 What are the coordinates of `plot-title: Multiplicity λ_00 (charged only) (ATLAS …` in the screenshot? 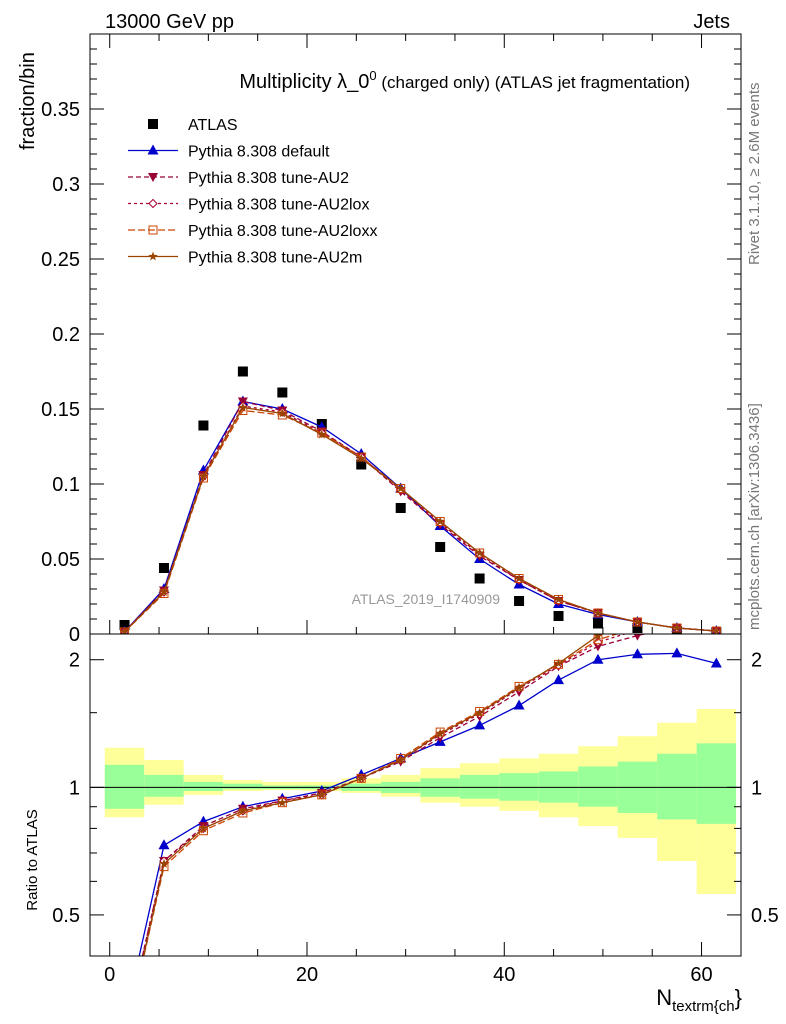 It's located at (464, 80).